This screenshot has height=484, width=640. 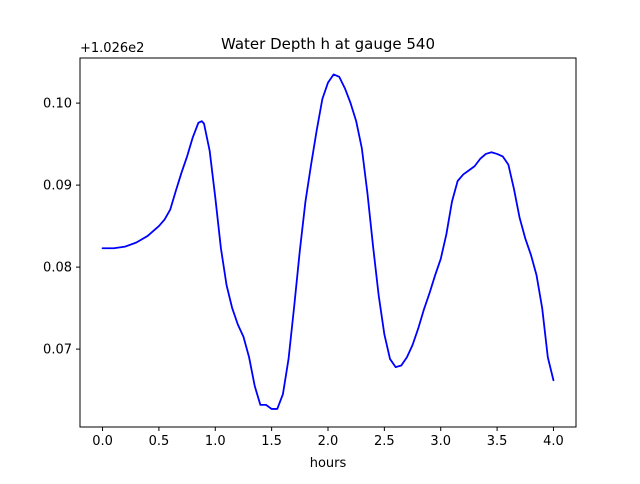 What do you see at coordinates (57, 186) in the screenshot?
I see `y-tick-label: 0.09` at bounding box center [57, 186].